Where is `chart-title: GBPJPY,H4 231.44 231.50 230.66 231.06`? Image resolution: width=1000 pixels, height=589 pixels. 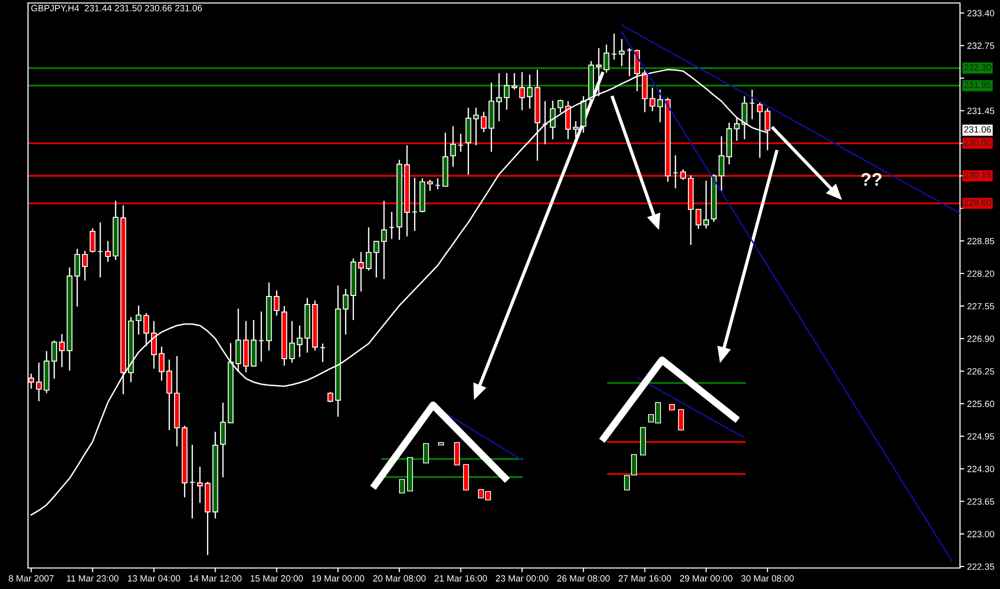 chart-title: GBPJPY,H4 231.44 231.50 230.66 231.06 is located at coordinates (116, 8).